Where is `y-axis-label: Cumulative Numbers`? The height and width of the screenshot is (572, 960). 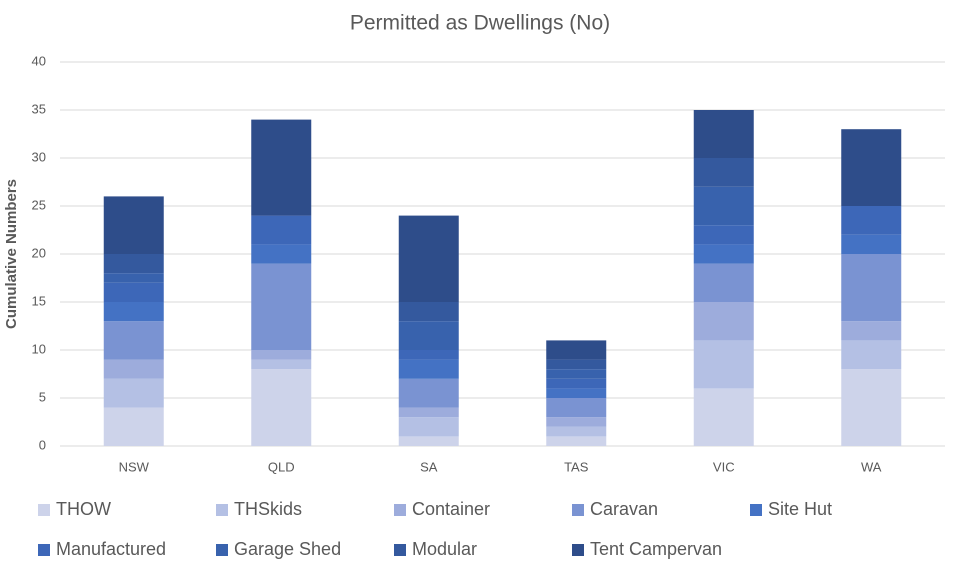
y-axis-label: Cumulative Numbers is located at coordinates (11, 254).